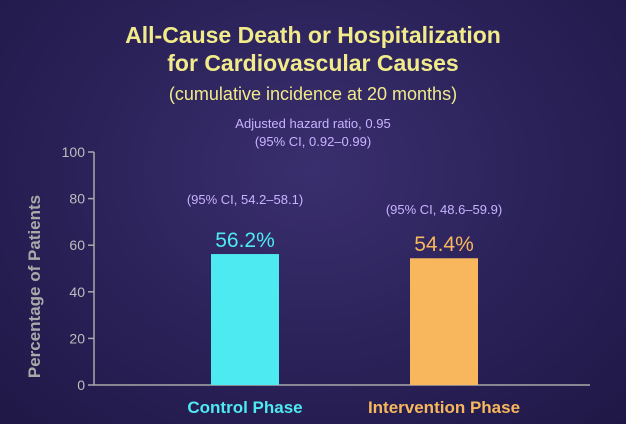 This screenshot has height=424, width=626. Describe the element at coordinates (444, 321) in the screenshot. I see `bar-intervention` at that location.